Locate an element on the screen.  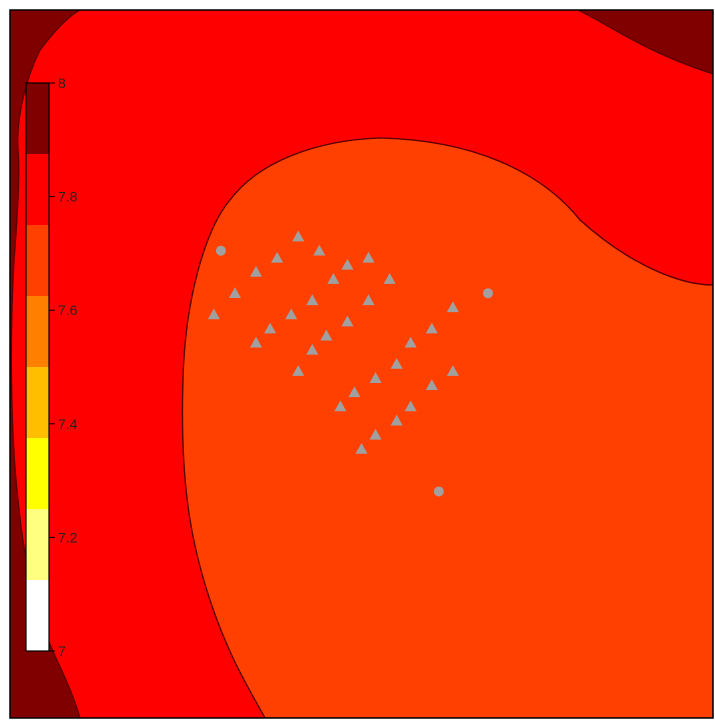
colorbar-tick-label-0: 7 is located at coordinates (62, 651).